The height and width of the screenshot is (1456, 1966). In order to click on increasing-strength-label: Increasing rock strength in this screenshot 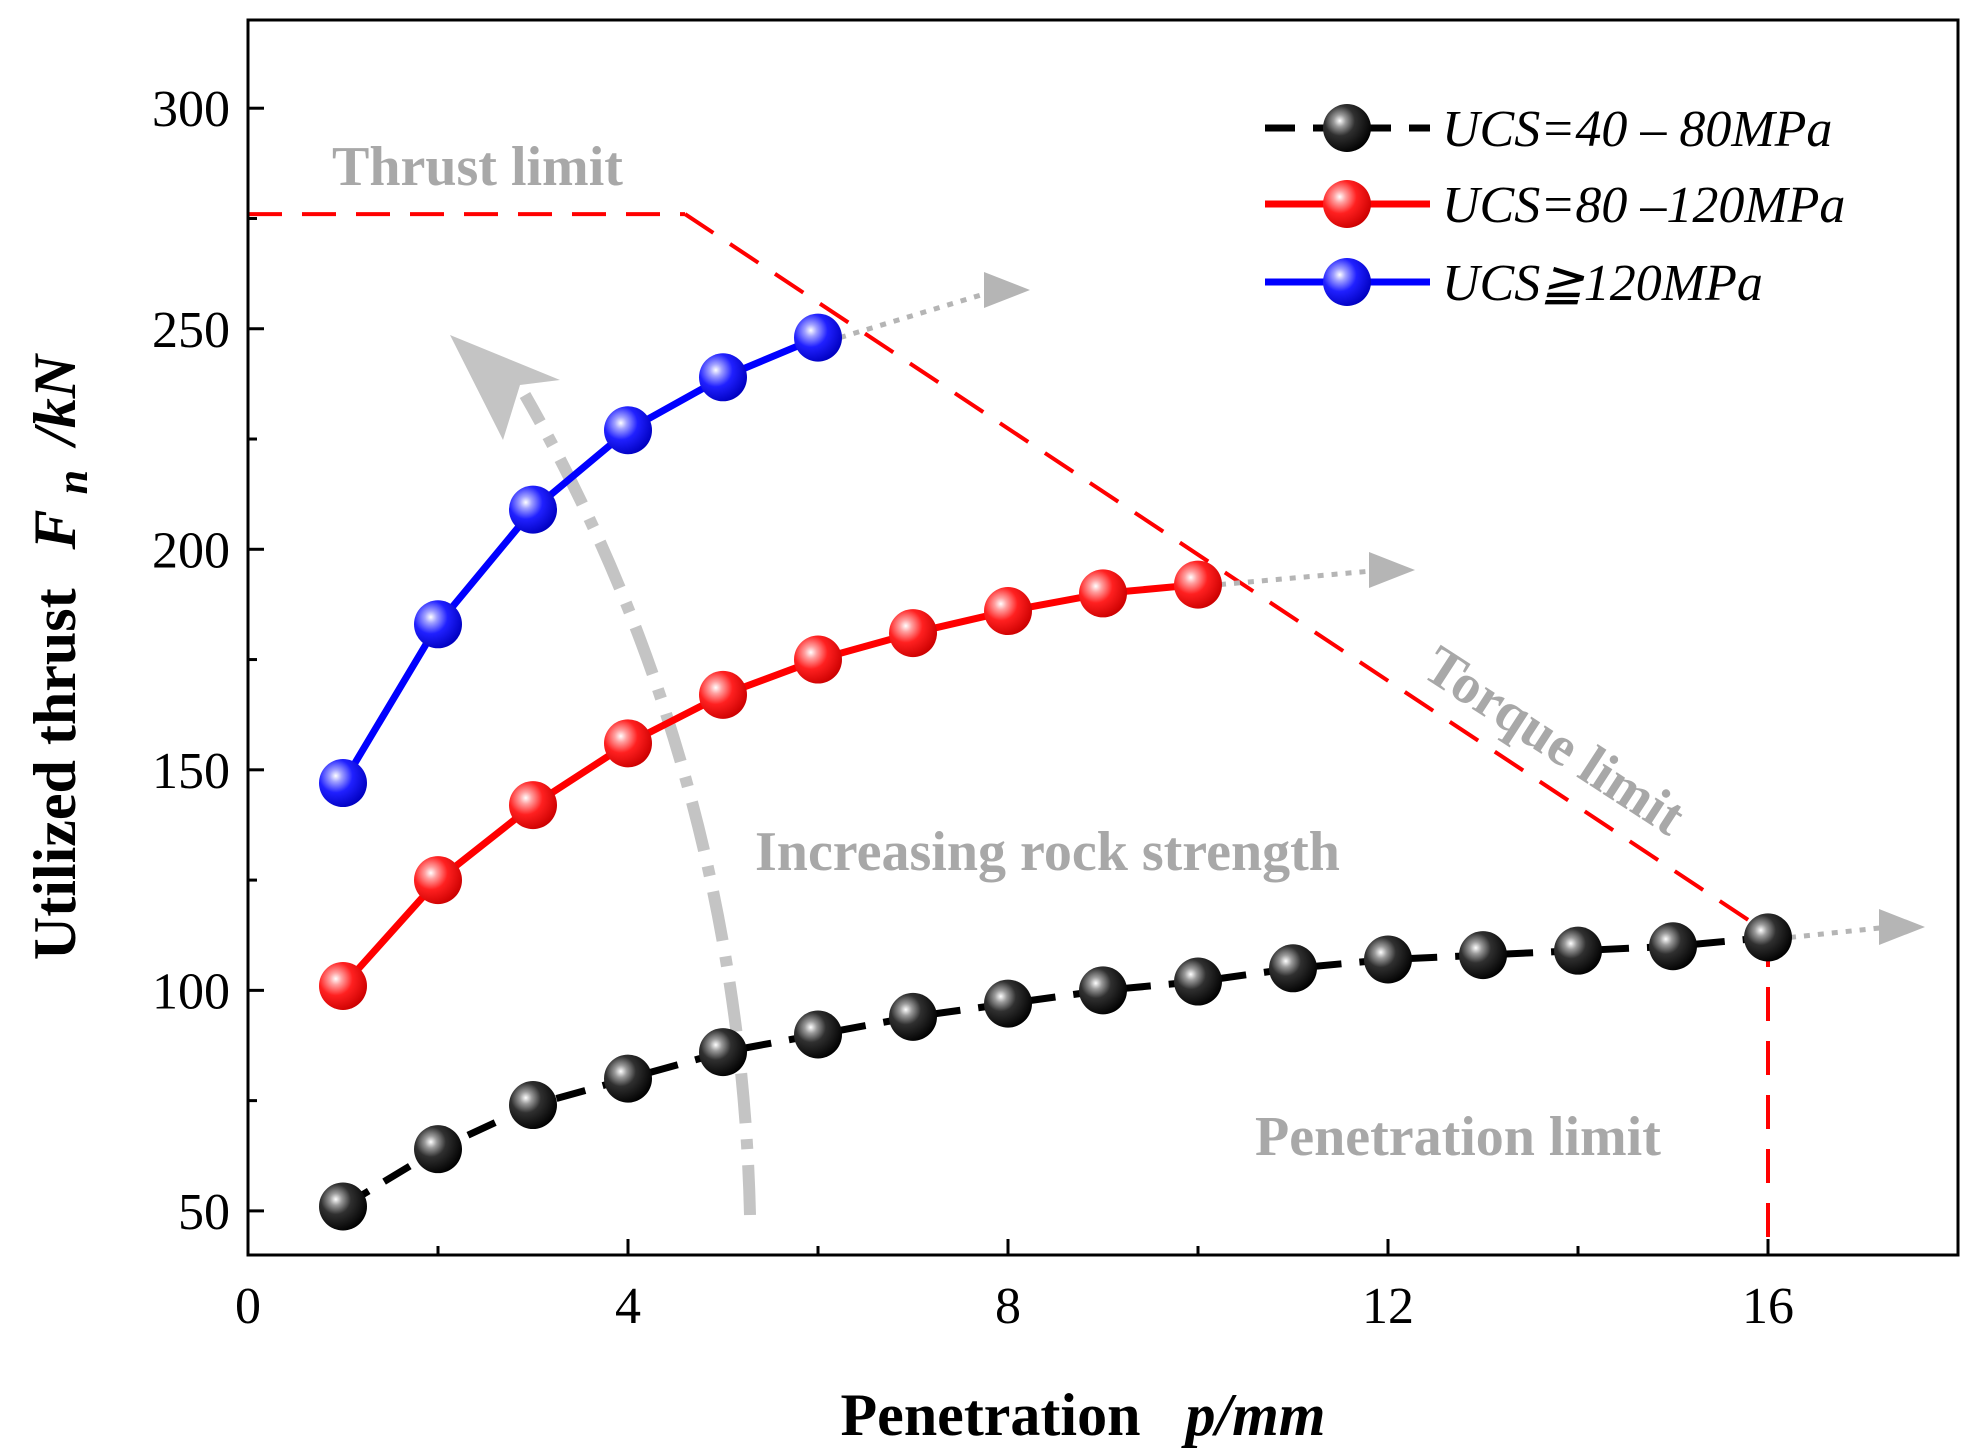, I will do `click(1047, 852)`.